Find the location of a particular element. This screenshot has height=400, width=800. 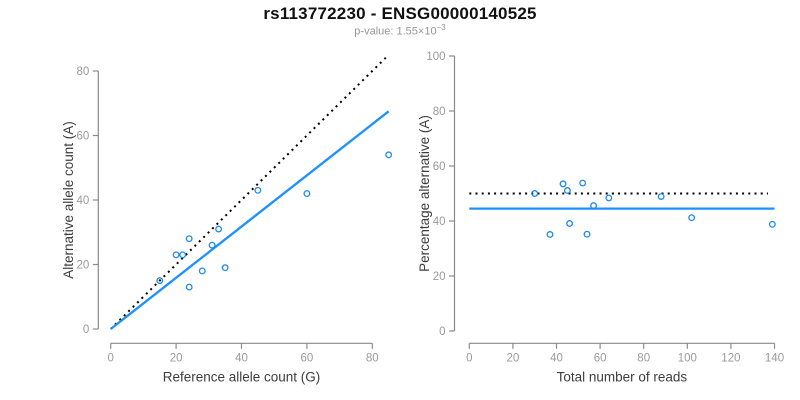

y-axis-label: Percentage alternative (A) is located at coordinates (424, 193).